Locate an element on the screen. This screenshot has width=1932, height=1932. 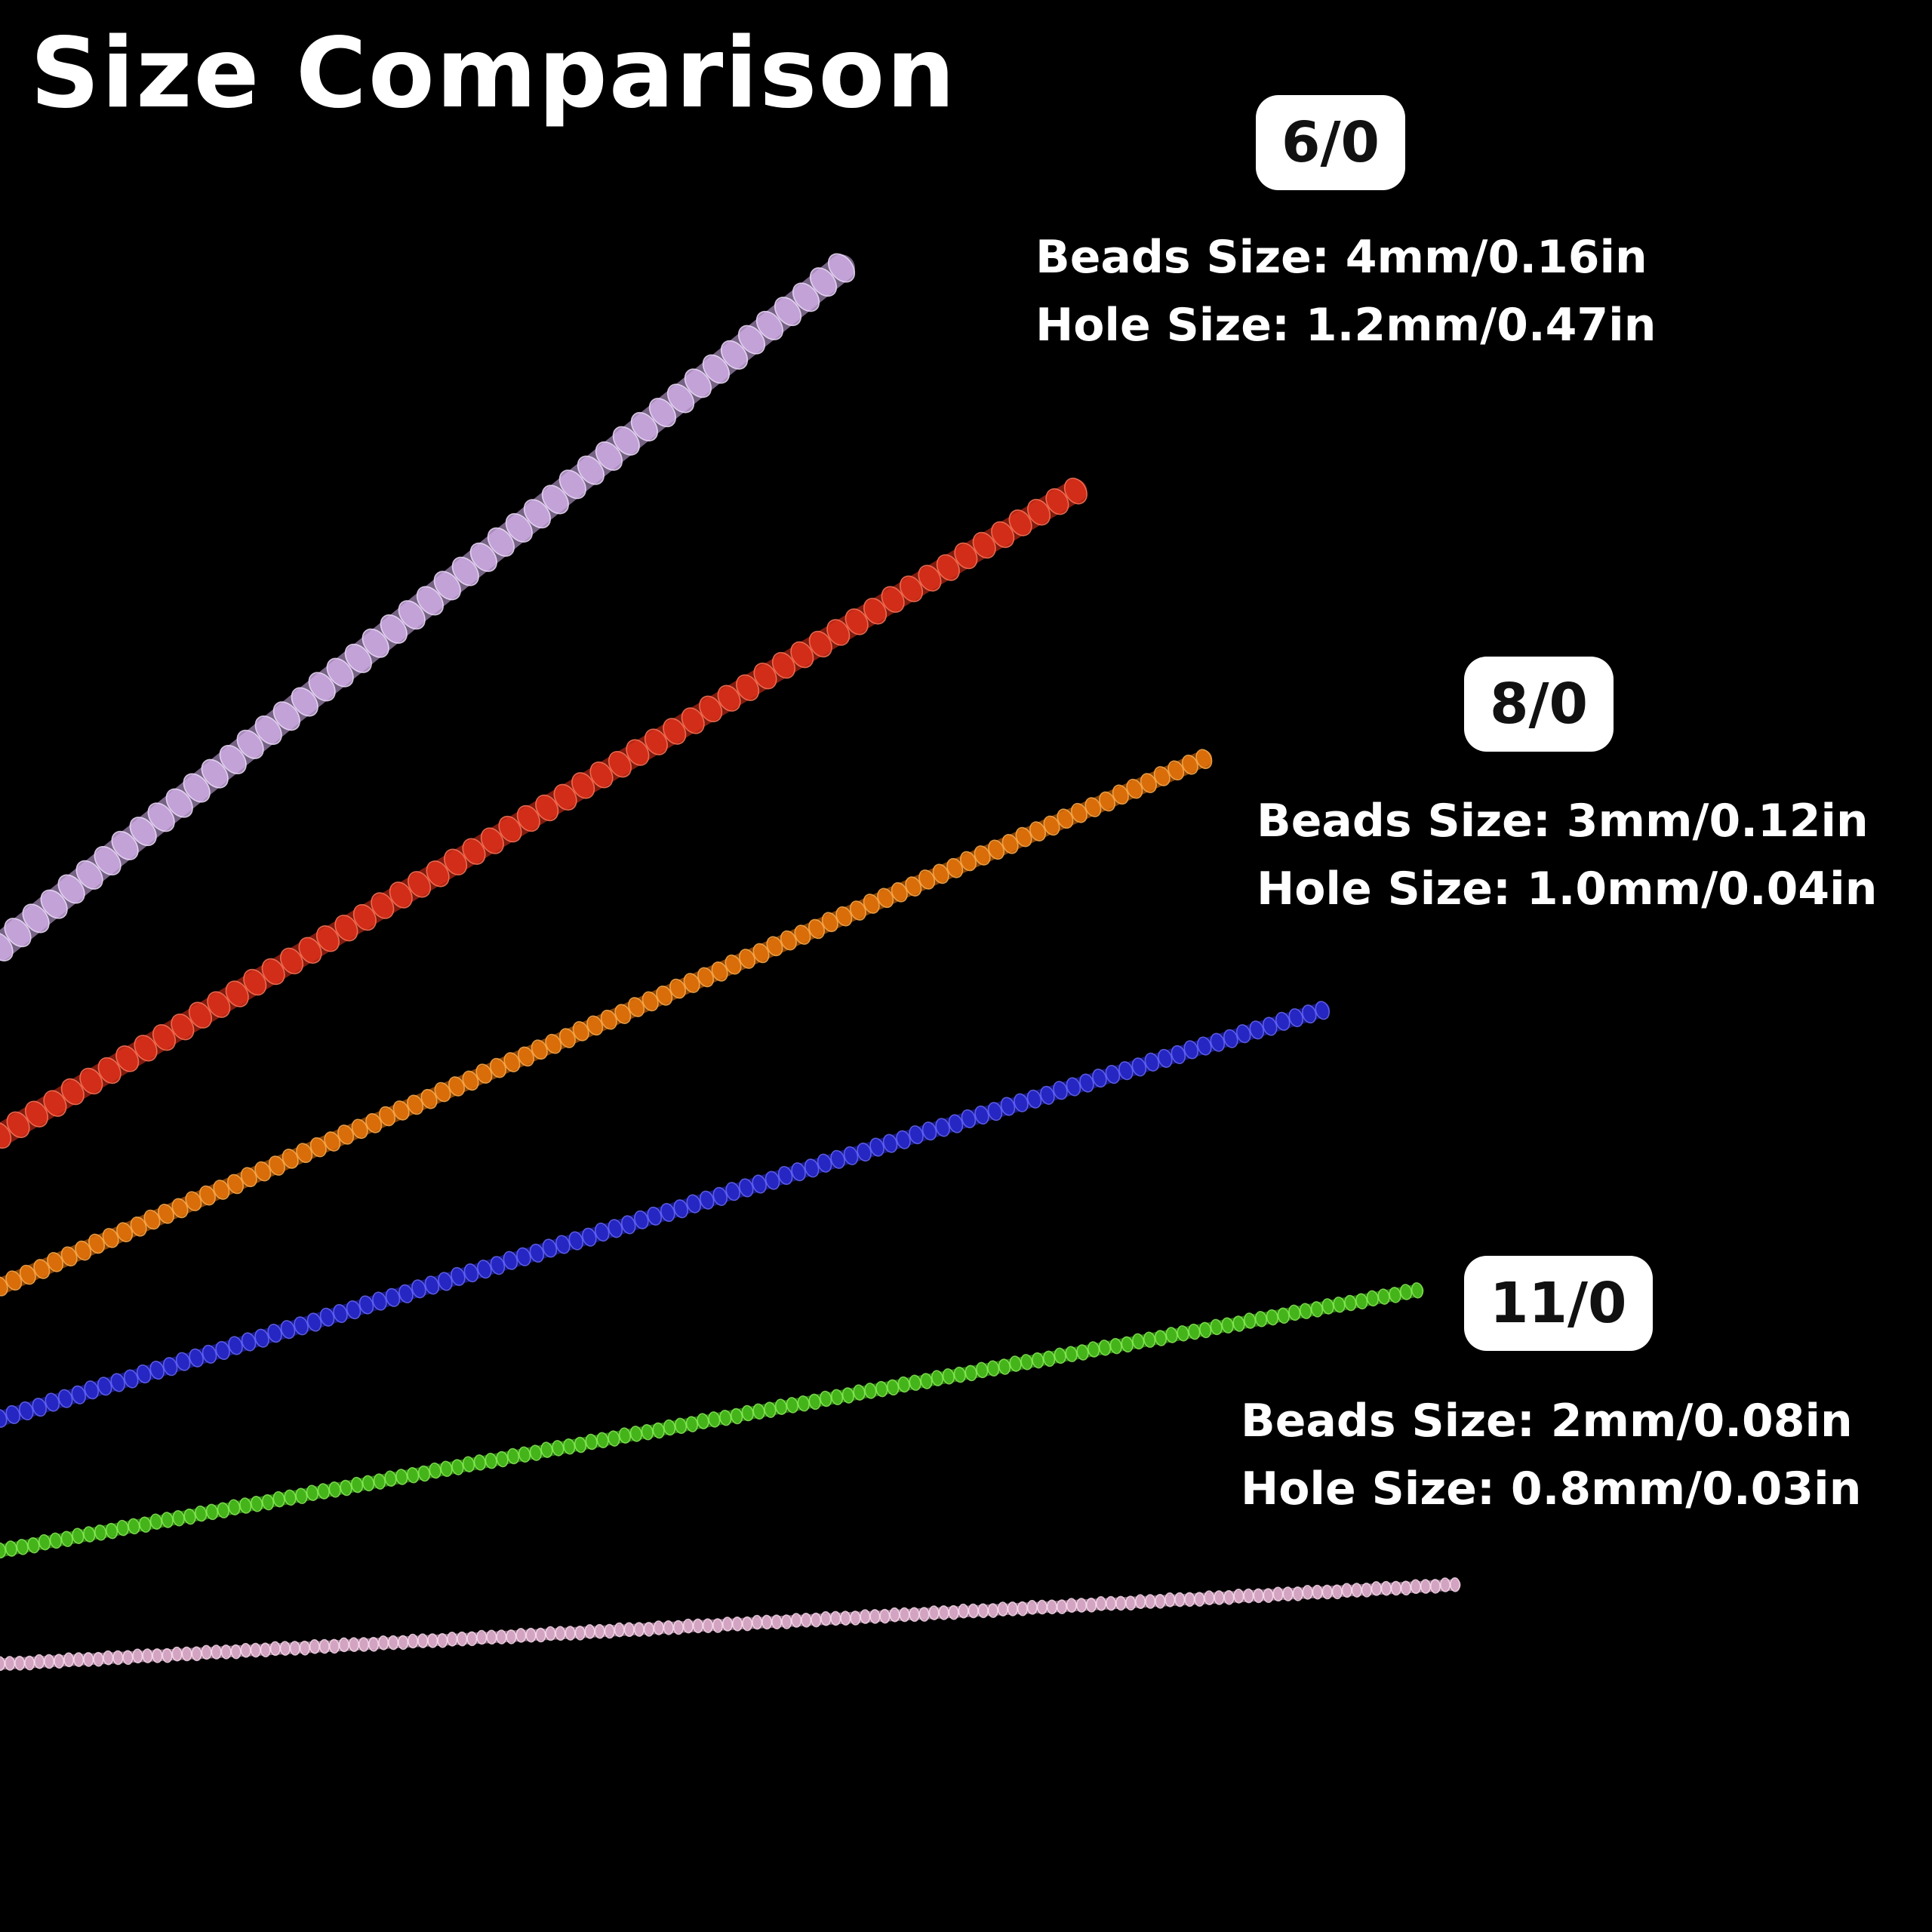
hole-size-text: Hole Size: 1.0mm/0.04in is located at coordinates (1567, 889).